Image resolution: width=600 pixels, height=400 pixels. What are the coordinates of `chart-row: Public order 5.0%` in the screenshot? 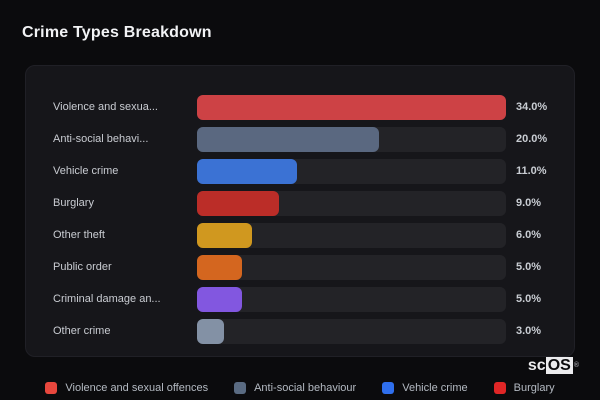 It's located at (300, 267).